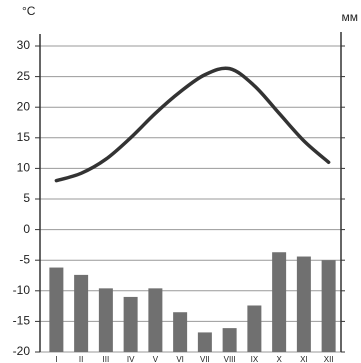 The width and height of the screenshot is (361, 363). I want to click on y-tick-label: -5, so click(24, 259).